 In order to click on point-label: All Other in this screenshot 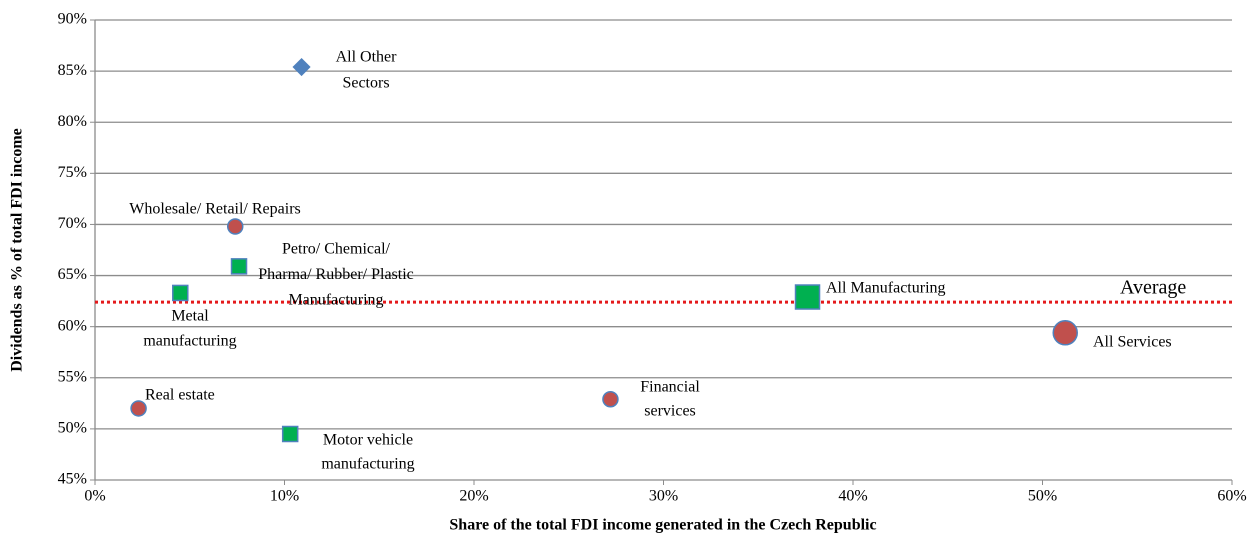, I will do `click(367, 57)`.